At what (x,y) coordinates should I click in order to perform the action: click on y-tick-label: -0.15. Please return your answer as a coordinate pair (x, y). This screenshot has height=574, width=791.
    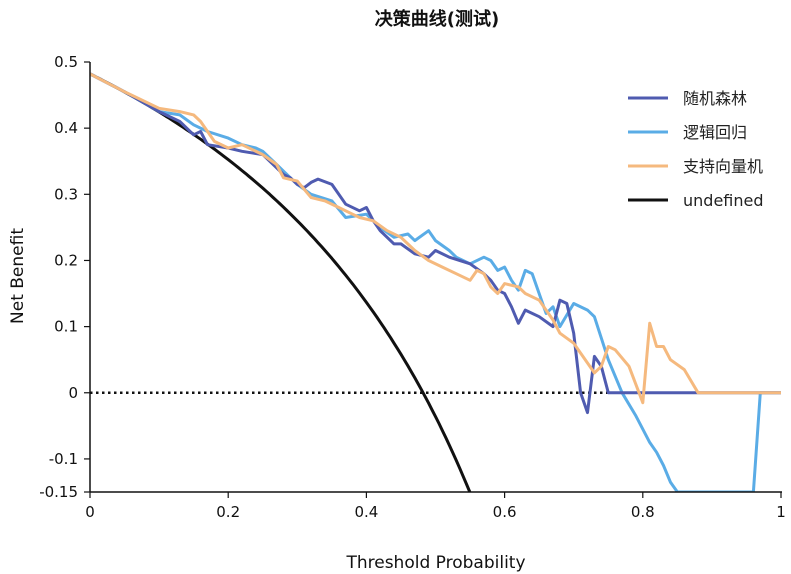
    Looking at the image, I should click on (58, 492).